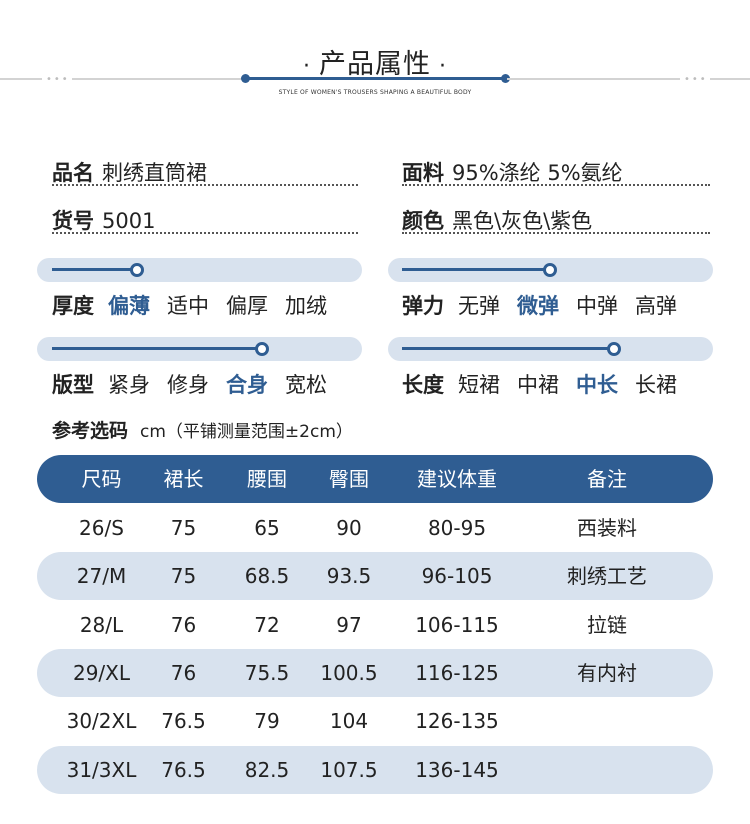 The image size is (750, 824). I want to click on table-row: 26/S 75 65 90 80-95 西装料, so click(375, 528).